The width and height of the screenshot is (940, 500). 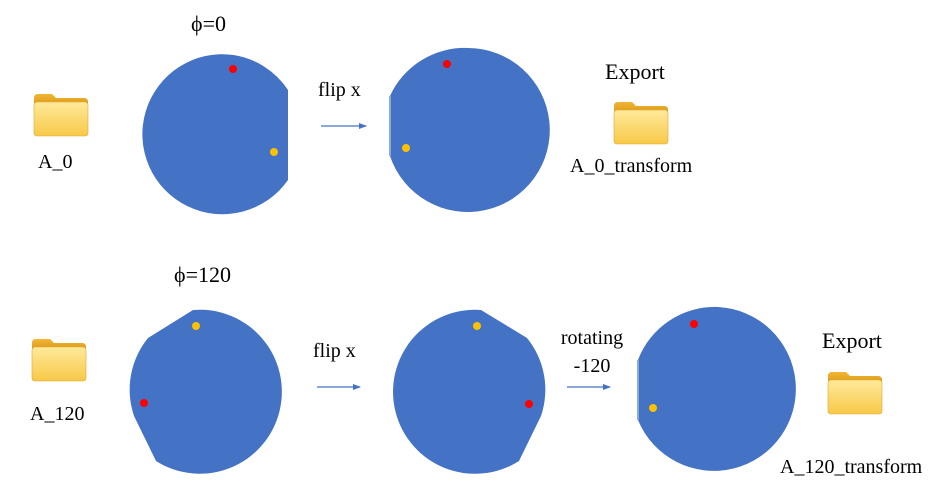 I want to click on phi-label: ϕ=0, so click(x=208, y=23).